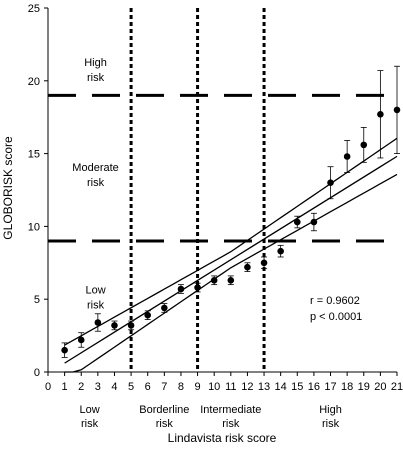 The height and width of the screenshot is (449, 403). I want to click on x-tick-label: 11, so click(230, 387).